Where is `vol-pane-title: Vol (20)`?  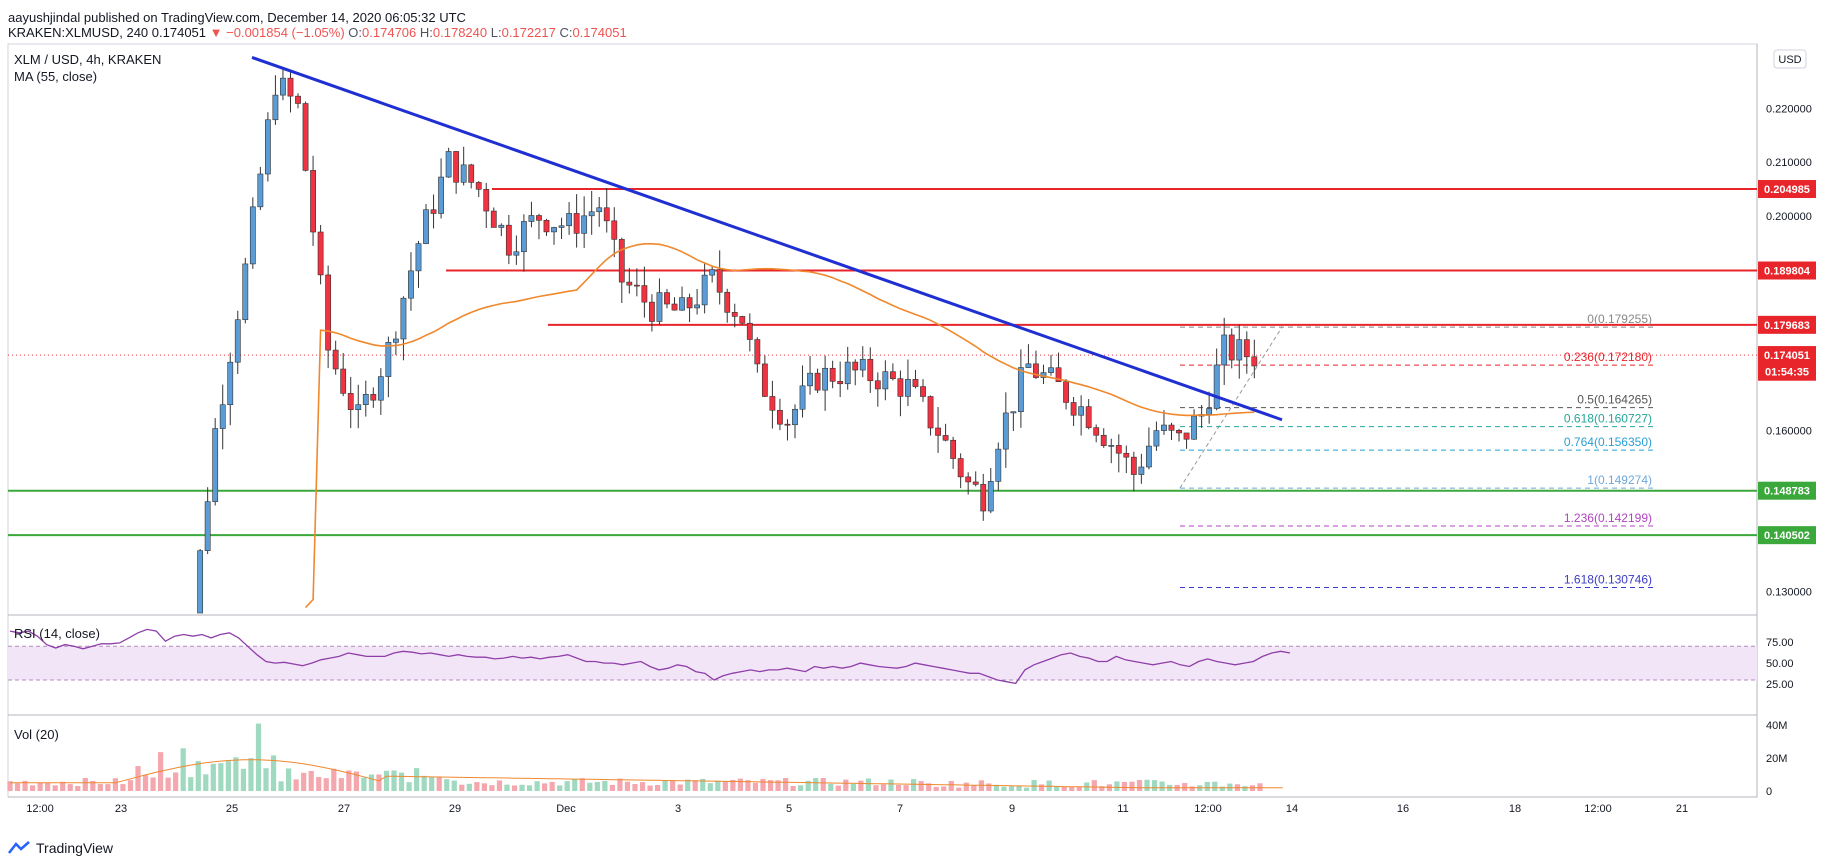
vol-pane-title: Vol (20) is located at coordinates (36, 734).